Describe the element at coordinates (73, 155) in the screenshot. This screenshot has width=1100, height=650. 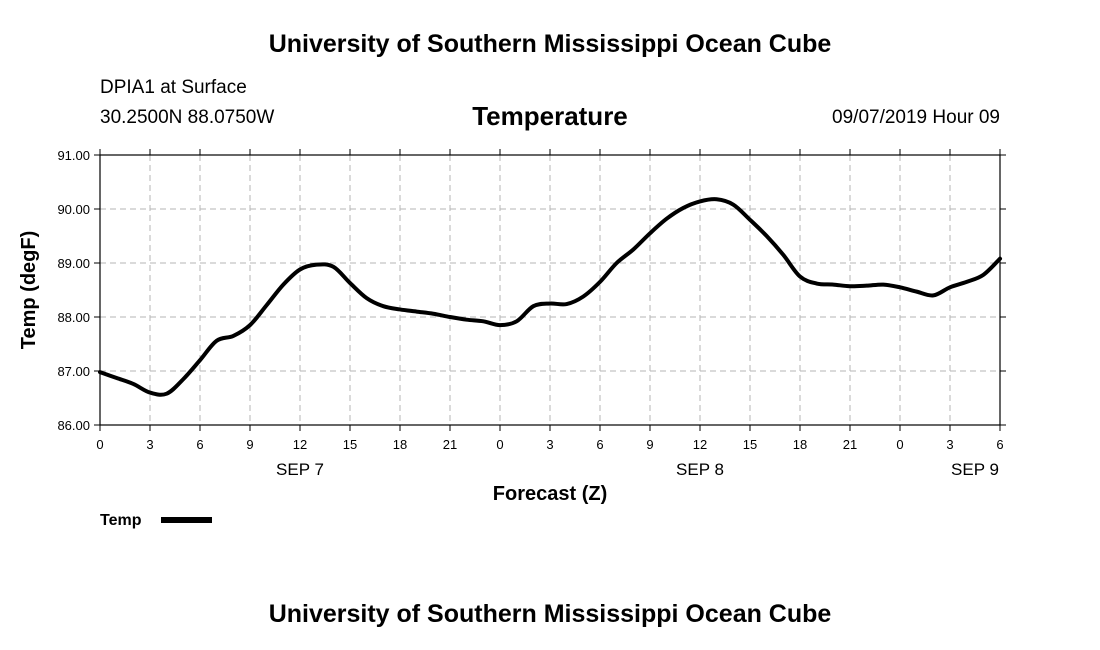
I see `y-tick-label: 91.00` at that location.